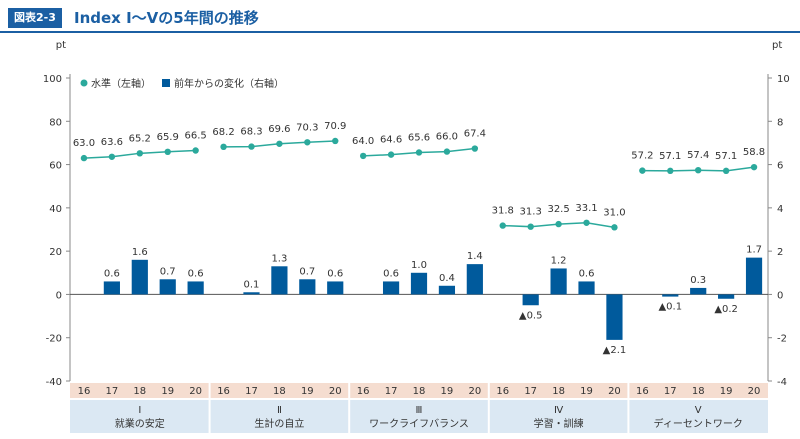  I want to click on right-axis-tick-label: 10, so click(783, 79).